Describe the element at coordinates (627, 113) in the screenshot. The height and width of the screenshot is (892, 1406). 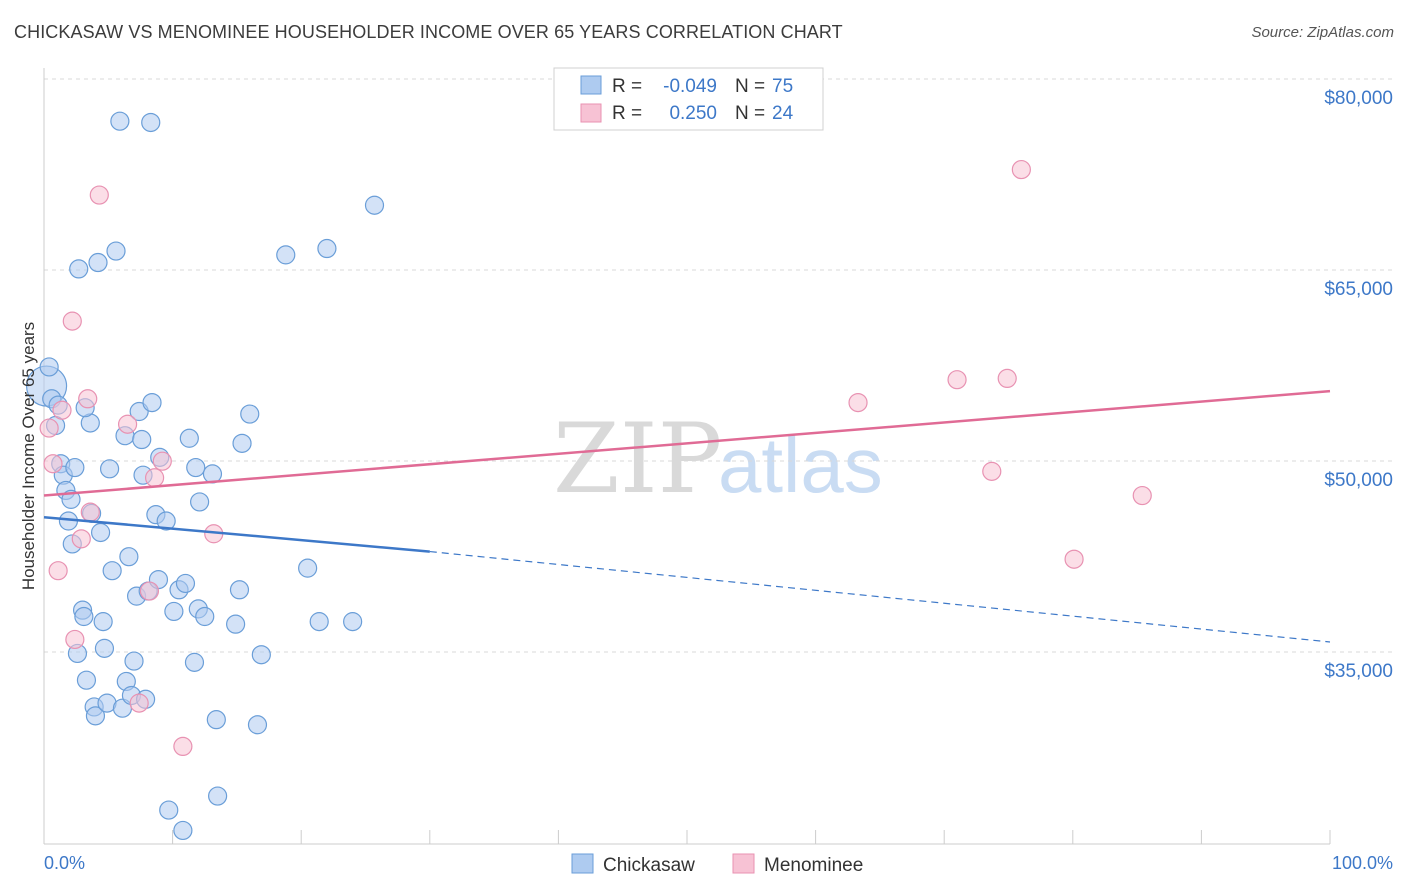
I see `legend-r-label-1: R =` at that location.